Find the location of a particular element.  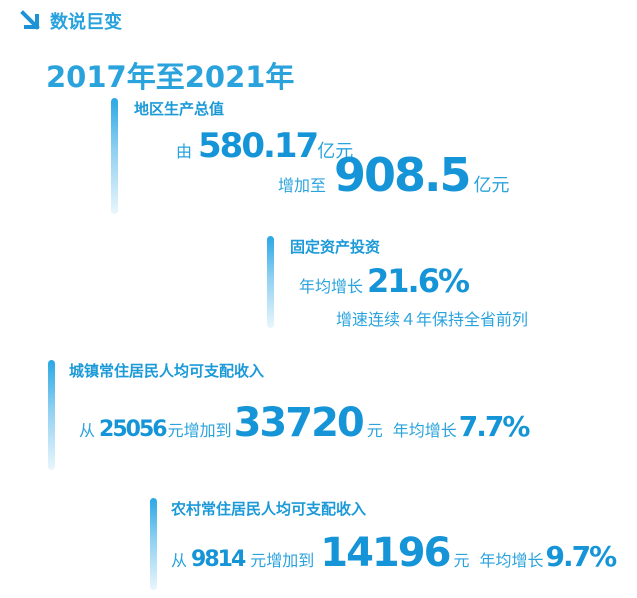

investment-note: 增速连续４年保持全省前列 is located at coordinates (432, 319).